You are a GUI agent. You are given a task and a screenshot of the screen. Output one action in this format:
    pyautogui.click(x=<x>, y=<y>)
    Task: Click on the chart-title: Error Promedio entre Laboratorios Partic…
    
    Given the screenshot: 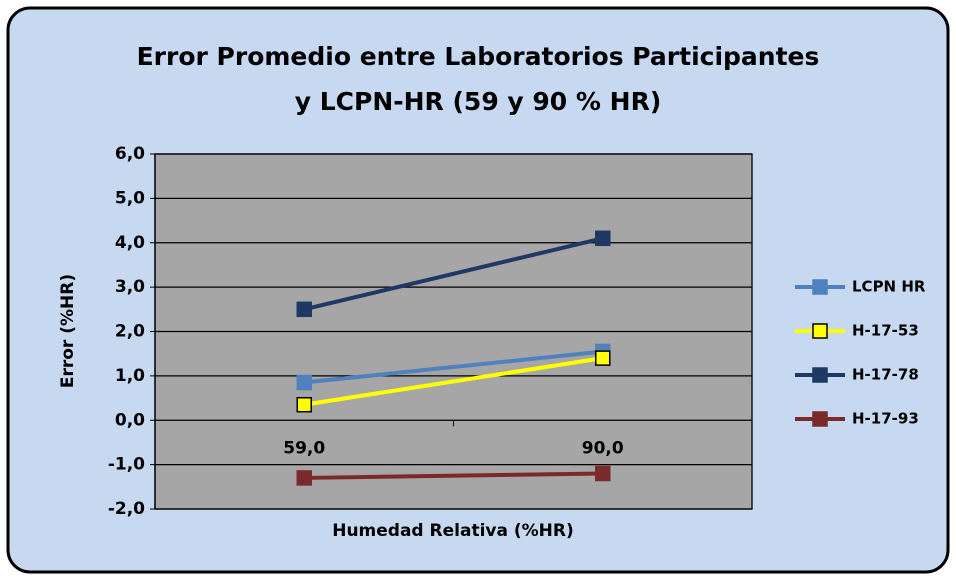 What is the action you would take?
    pyautogui.click(x=478, y=56)
    